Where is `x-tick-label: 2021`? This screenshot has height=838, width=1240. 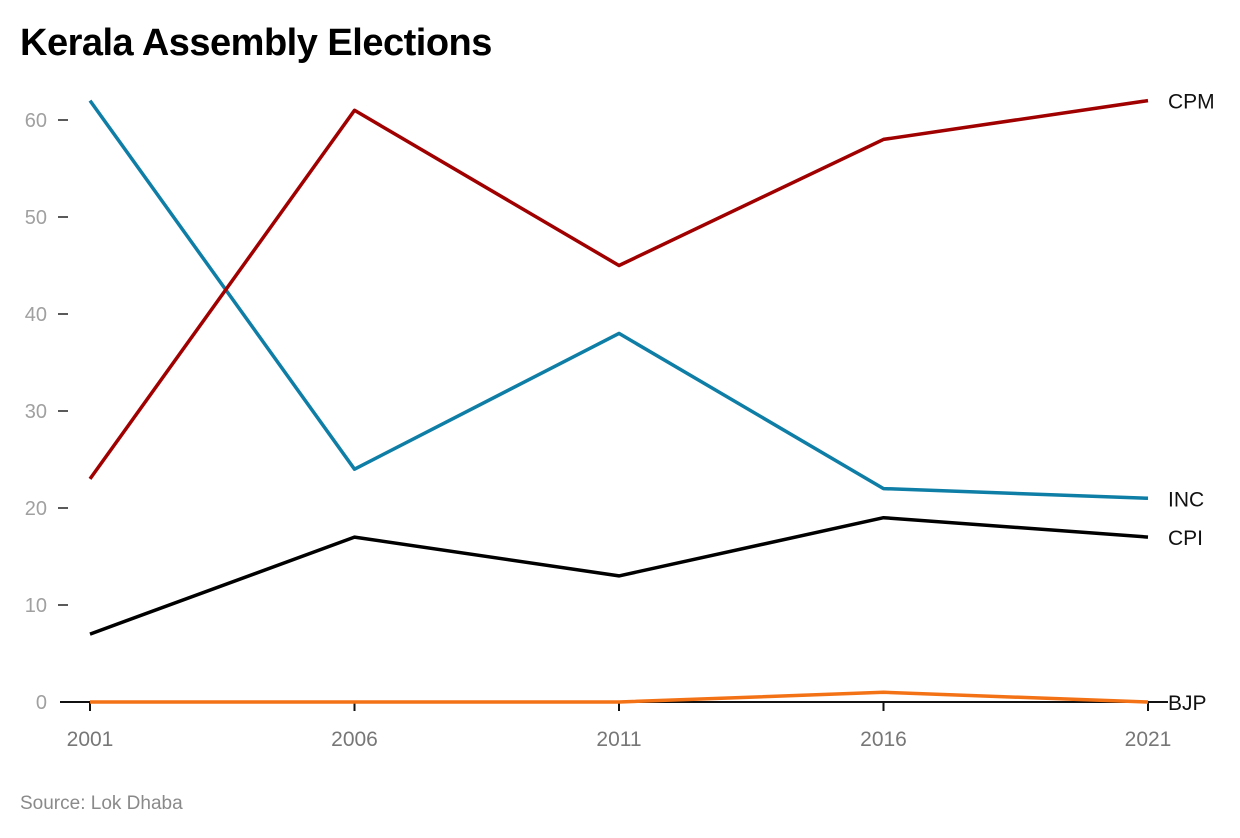
x-tick-label: 2021 is located at coordinates (1148, 739).